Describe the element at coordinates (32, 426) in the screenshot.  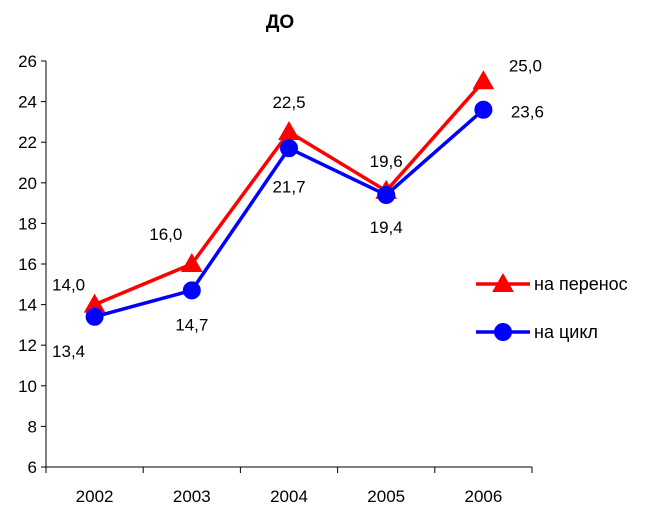
I see `y-tick-label: 8` at that location.